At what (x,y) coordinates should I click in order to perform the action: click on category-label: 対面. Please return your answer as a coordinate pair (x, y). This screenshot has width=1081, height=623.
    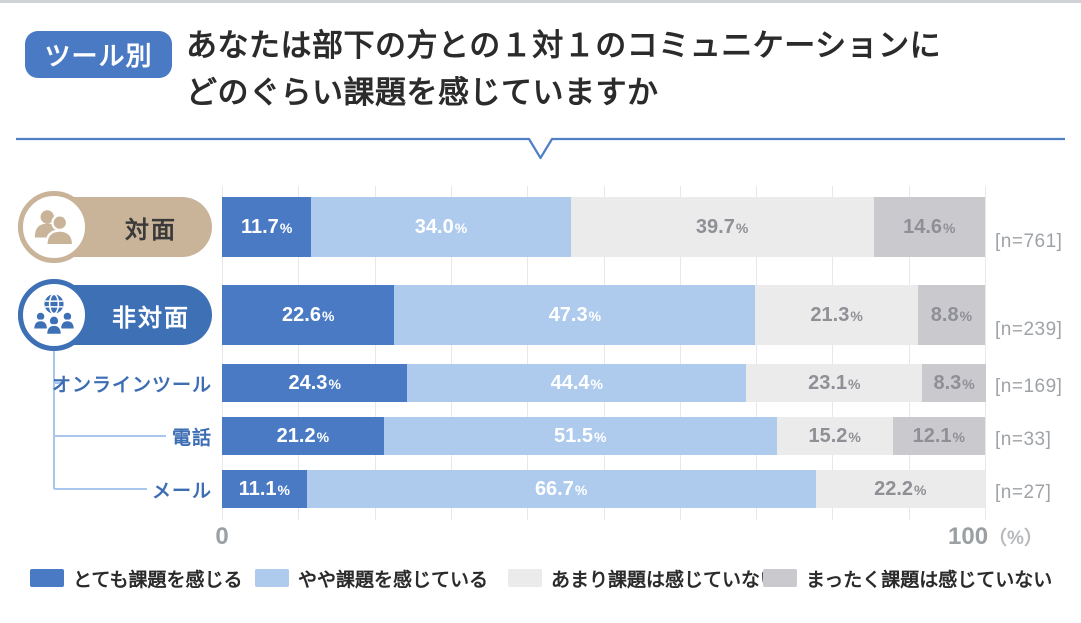
    Looking at the image, I should click on (151, 230).